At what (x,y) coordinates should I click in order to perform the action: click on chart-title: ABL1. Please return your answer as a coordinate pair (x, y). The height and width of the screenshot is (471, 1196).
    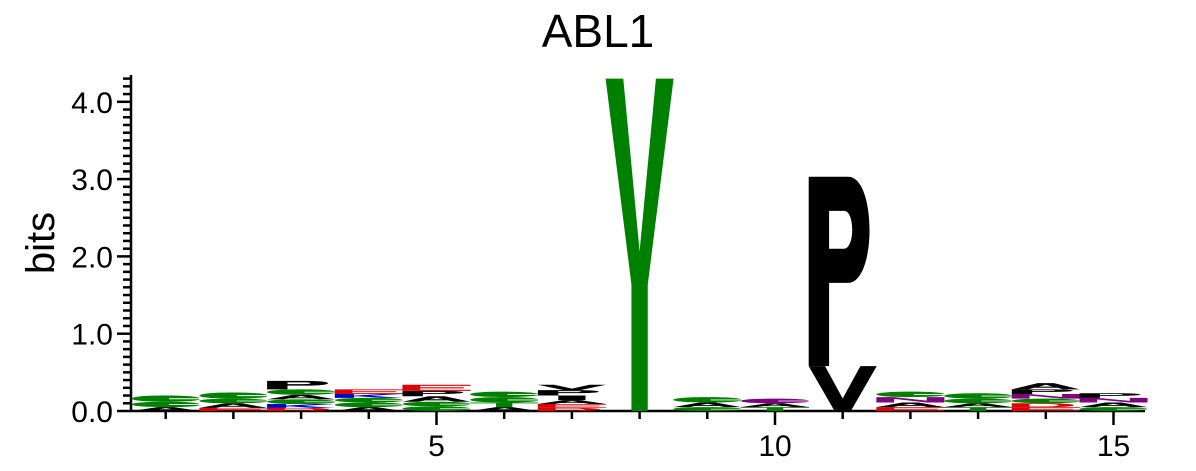
    Looking at the image, I should click on (598, 31).